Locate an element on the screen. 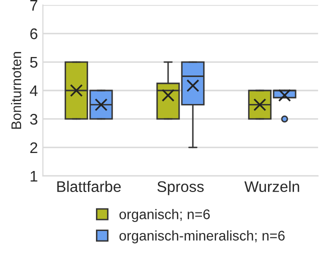 This screenshot has height=265, width=320. y-tick-label: 3 is located at coordinates (34, 119).